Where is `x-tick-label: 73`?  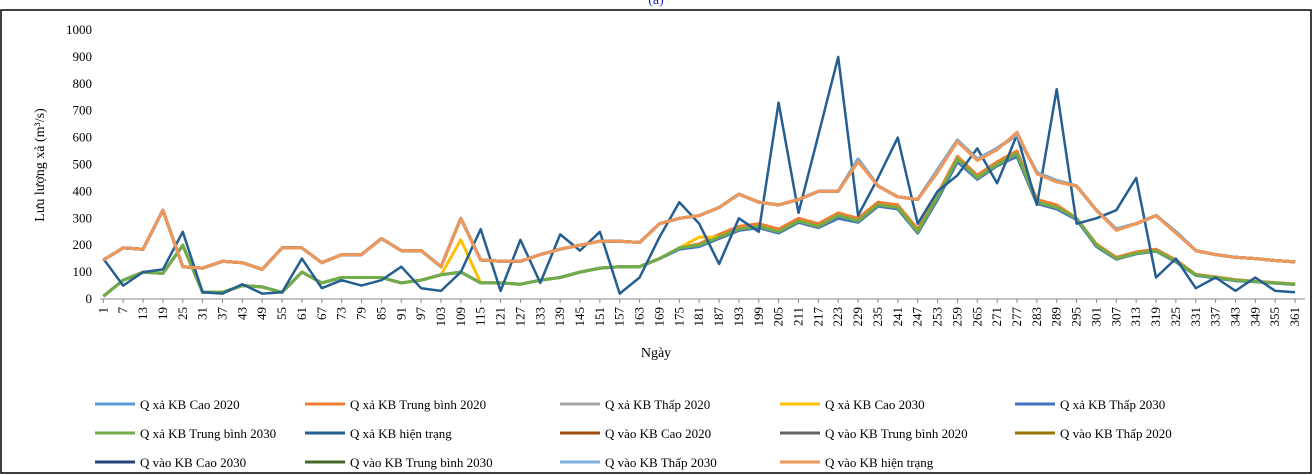 x-tick-label: 73 is located at coordinates (341, 313).